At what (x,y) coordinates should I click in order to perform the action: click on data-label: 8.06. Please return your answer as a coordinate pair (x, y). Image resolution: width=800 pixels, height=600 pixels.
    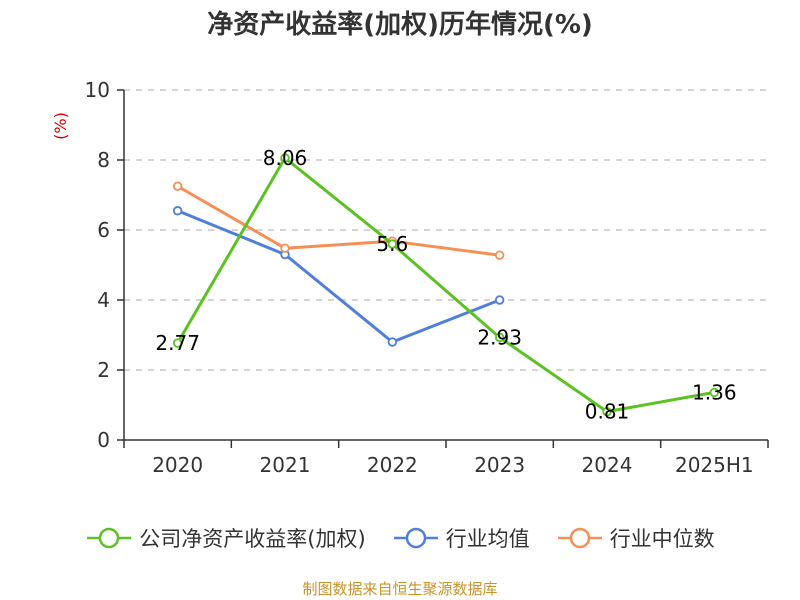
    Looking at the image, I should click on (285, 158).